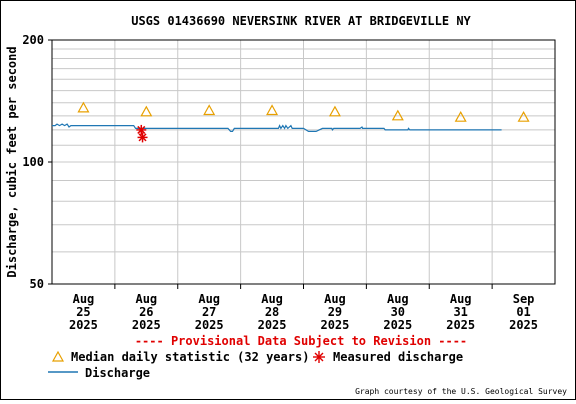  Describe the element at coordinates (37, 284) in the screenshot. I see `y-tick-label: 50` at that location.